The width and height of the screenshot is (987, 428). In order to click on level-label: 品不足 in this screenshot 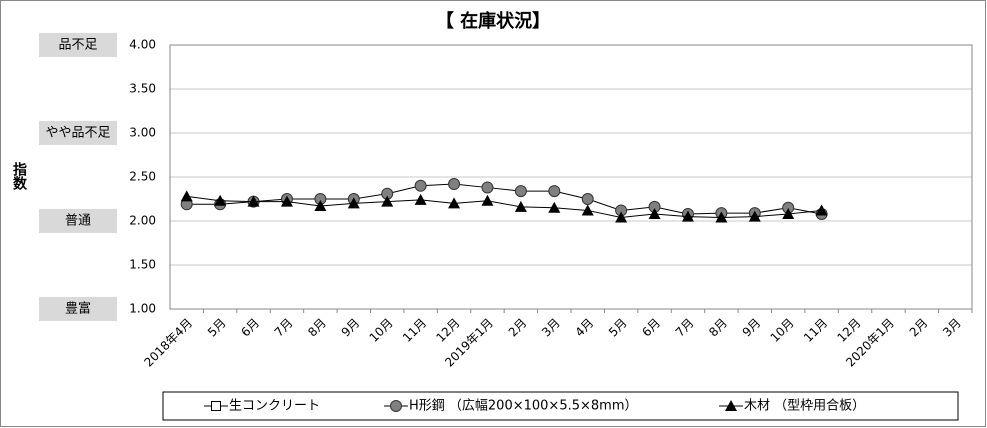, I will do `click(77, 45)`.